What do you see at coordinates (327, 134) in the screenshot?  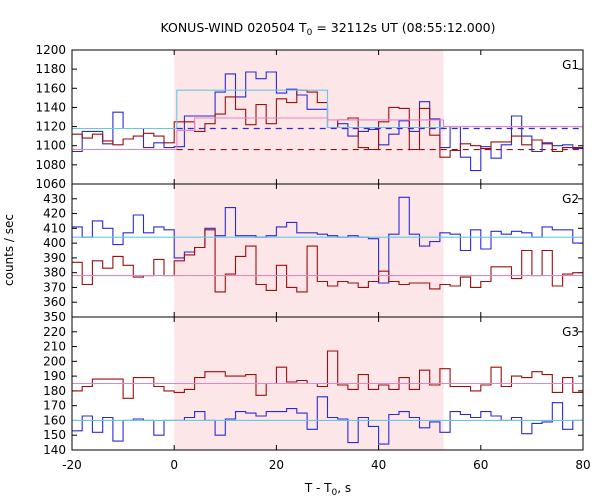 I see `g1-series-pink` at bounding box center [327, 134].